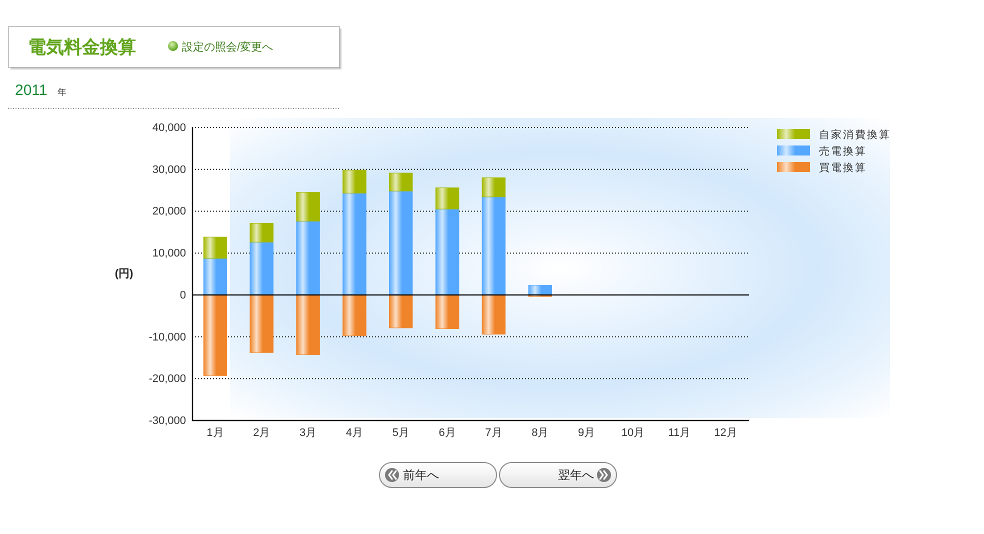 The width and height of the screenshot is (984, 534). Describe the element at coordinates (558, 475) in the screenshot. I see `button-next: 翌年へ` at that location.